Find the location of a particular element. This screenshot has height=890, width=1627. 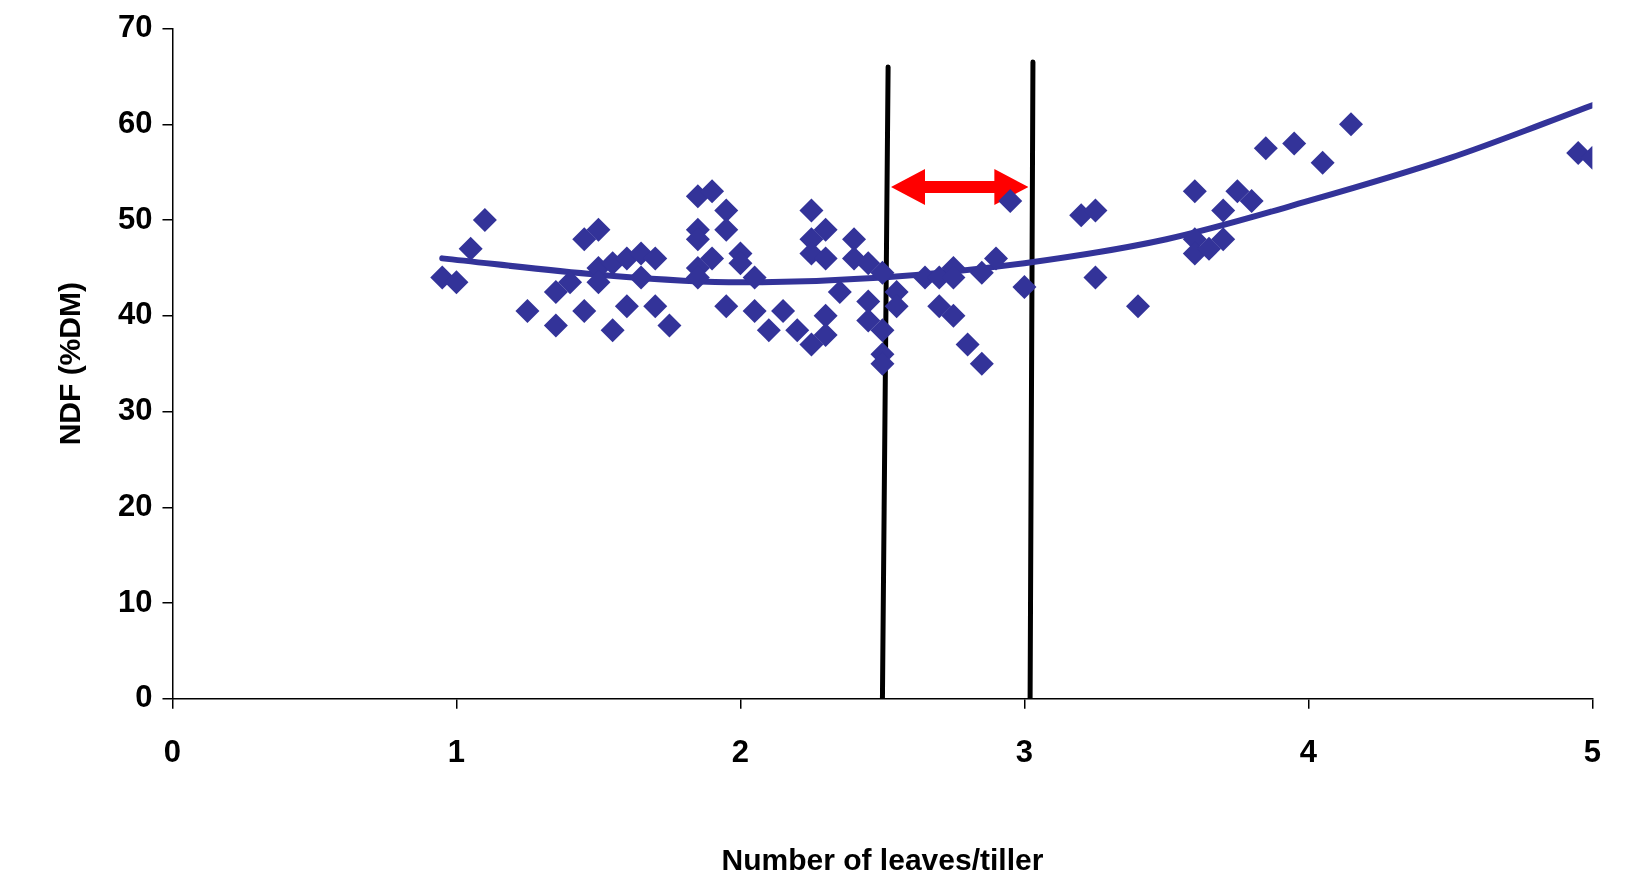

y-tick-label: 20 is located at coordinates (135, 505).